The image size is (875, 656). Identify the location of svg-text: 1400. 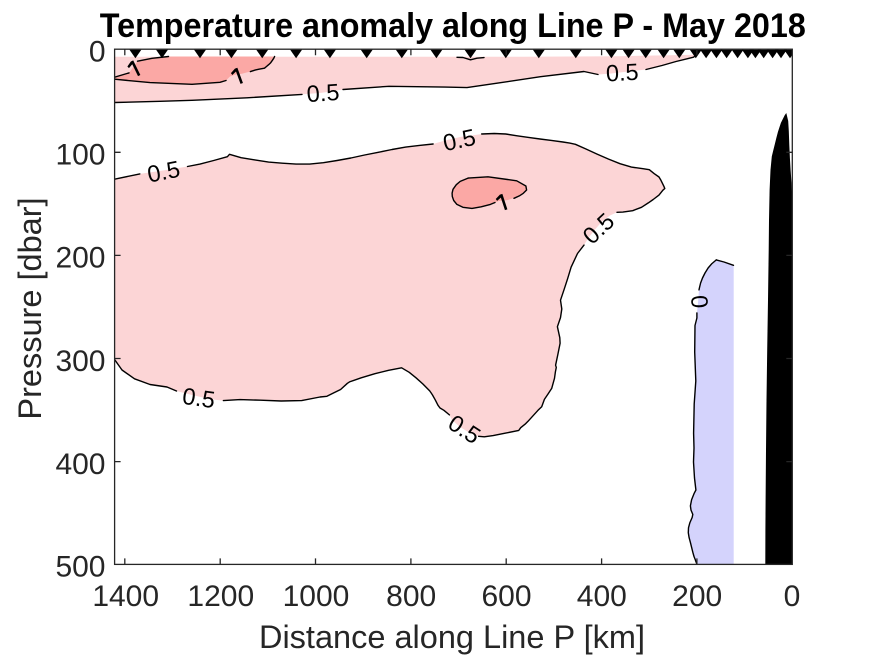
(125, 596).